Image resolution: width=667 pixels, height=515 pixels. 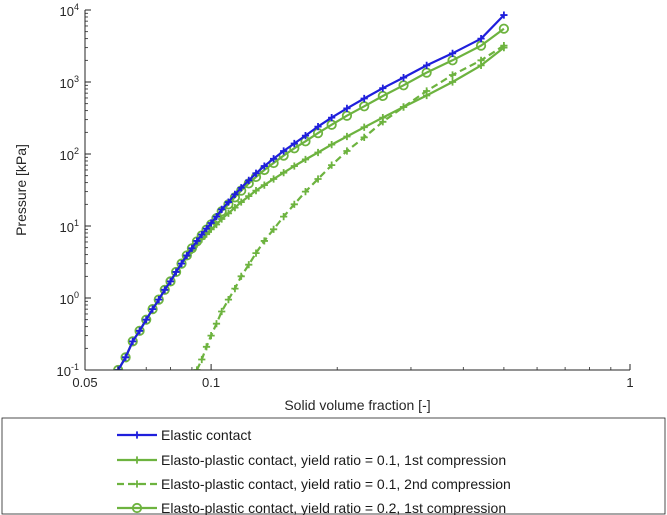 I want to click on x-tick-label: 0.1, so click(x=211, y=382).